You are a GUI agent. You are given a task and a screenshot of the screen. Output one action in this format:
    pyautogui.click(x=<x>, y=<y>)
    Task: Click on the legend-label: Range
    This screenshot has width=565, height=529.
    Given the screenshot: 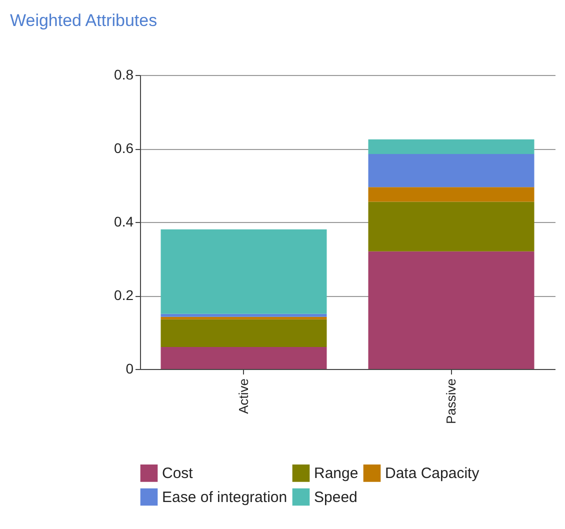 What is the action you would take?
    pyautogui.click(x=336, y=473)
    